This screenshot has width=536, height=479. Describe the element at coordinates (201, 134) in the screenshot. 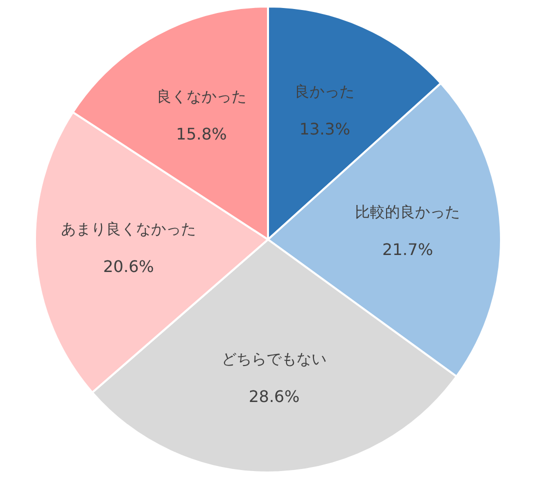

I see `data-label: 15.8%` at that location.